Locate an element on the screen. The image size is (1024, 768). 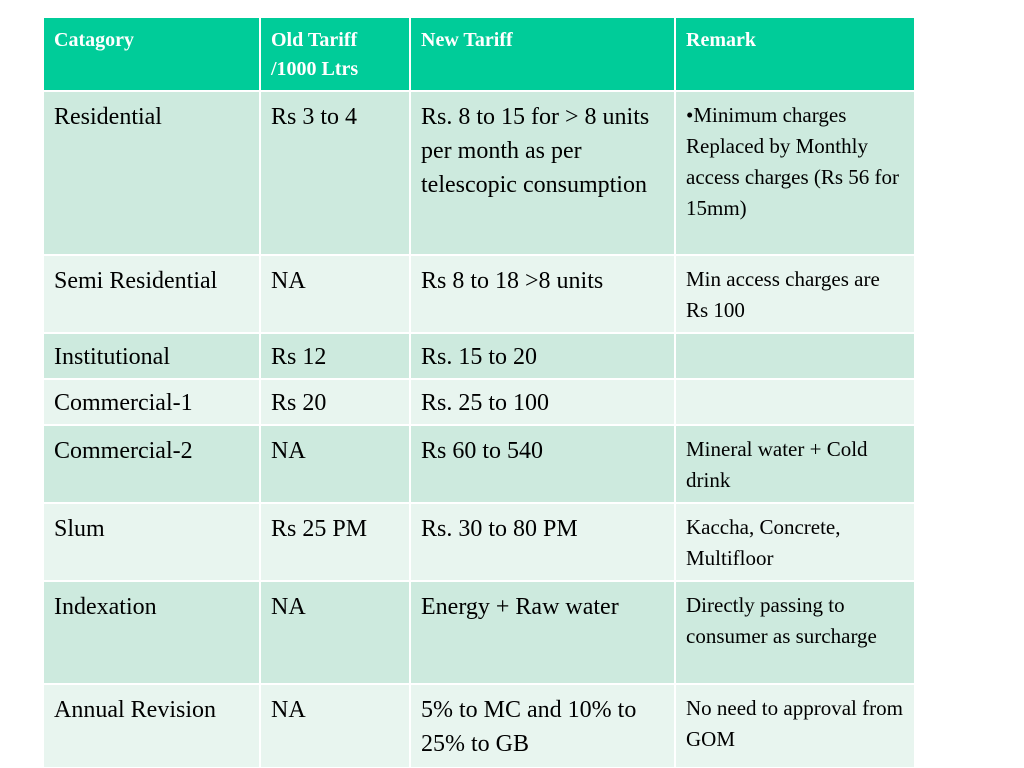
cell-remark: Kaccha, Concrete, Multifloor is located at coordinates (795, 542).